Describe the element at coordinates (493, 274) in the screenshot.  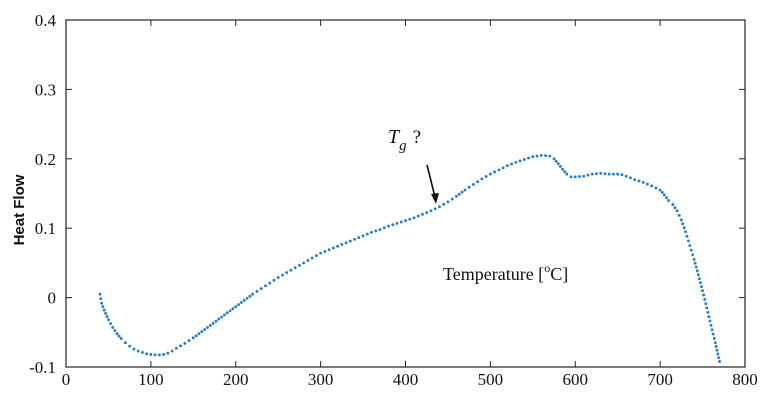
I see `x-axis-label-main: Temperature [` at that location.